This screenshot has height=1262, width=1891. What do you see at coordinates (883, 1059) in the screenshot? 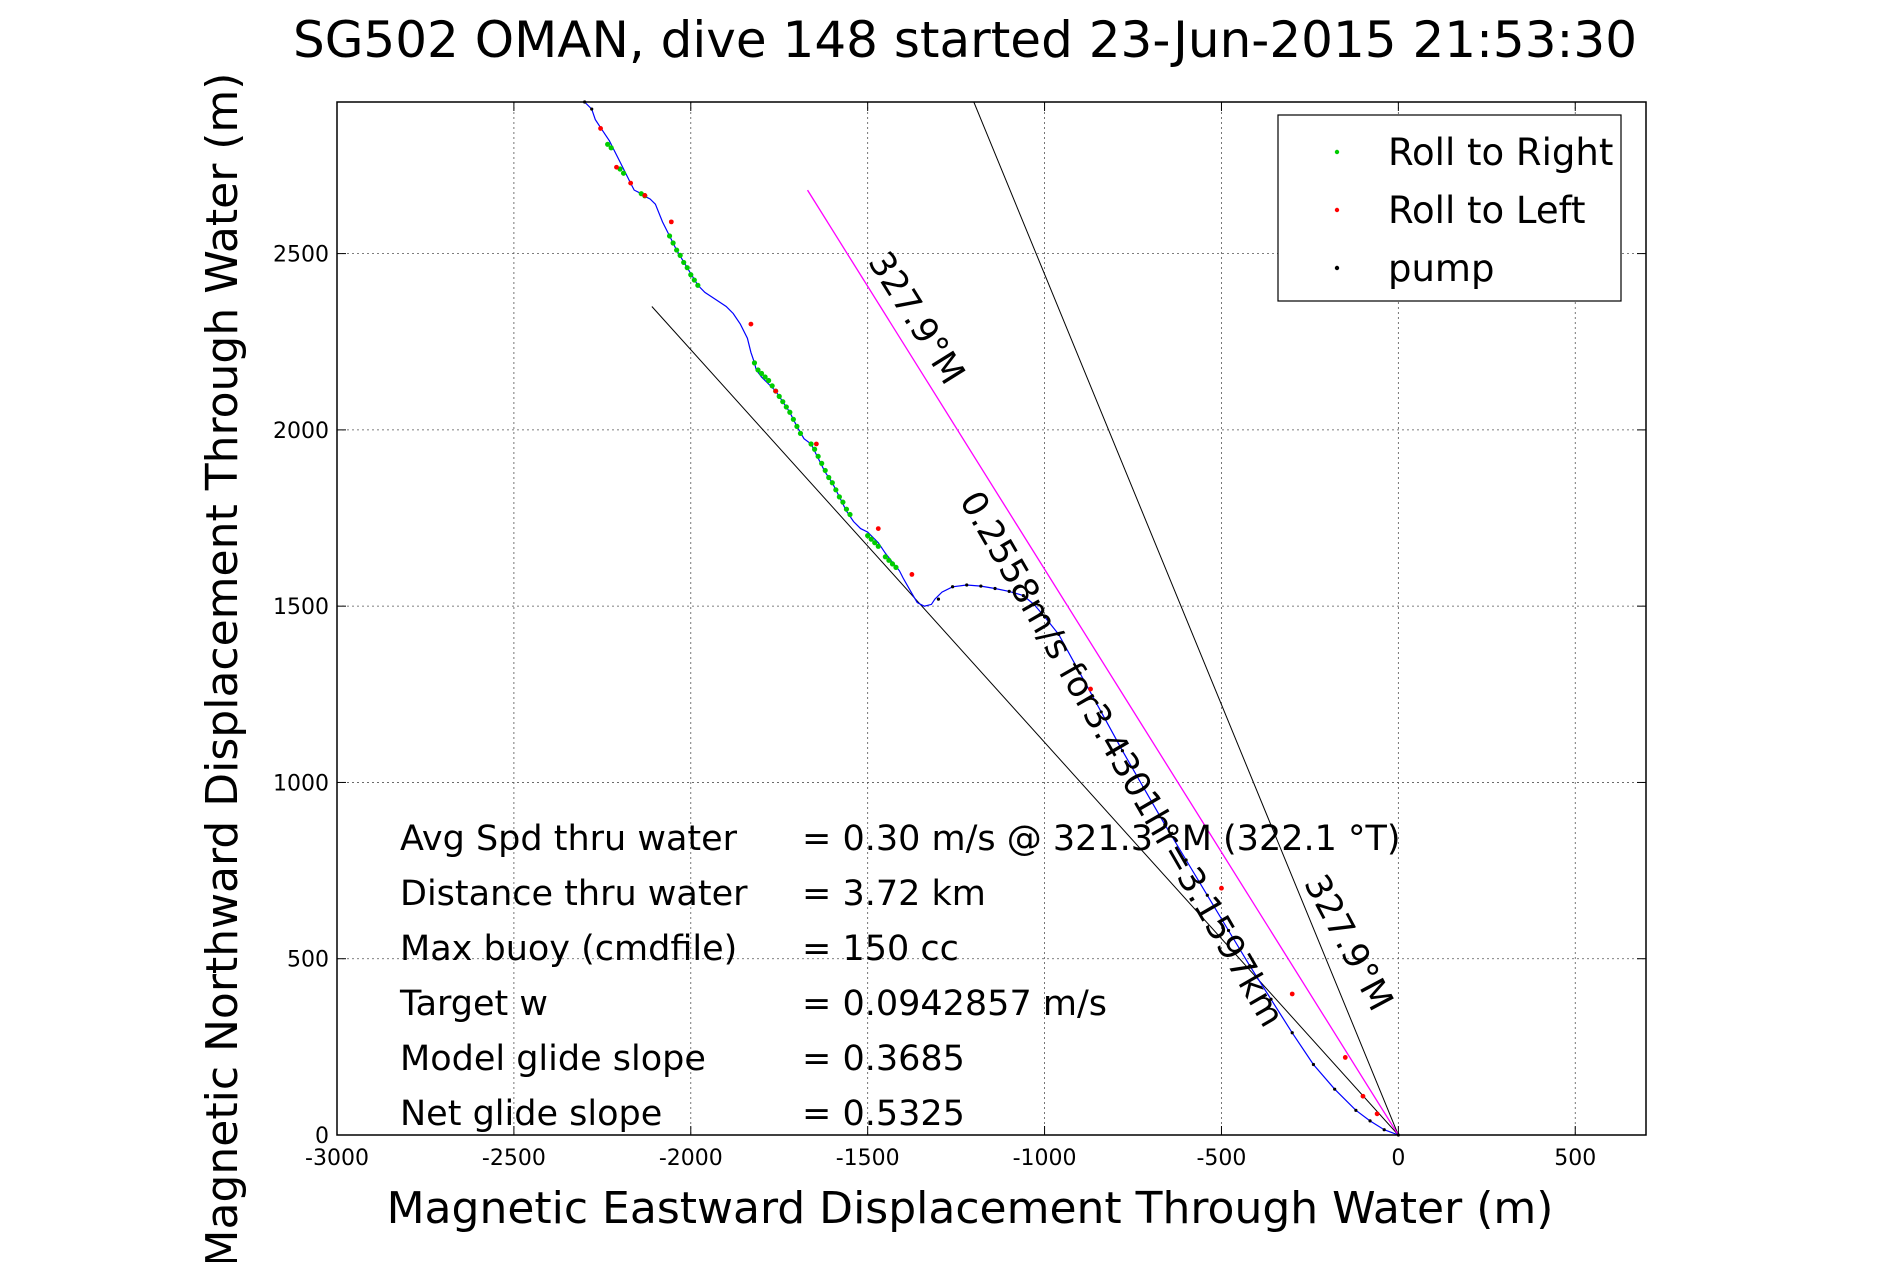
I see `stat-value: = 0.3685` at bounding box center [883, 1059].